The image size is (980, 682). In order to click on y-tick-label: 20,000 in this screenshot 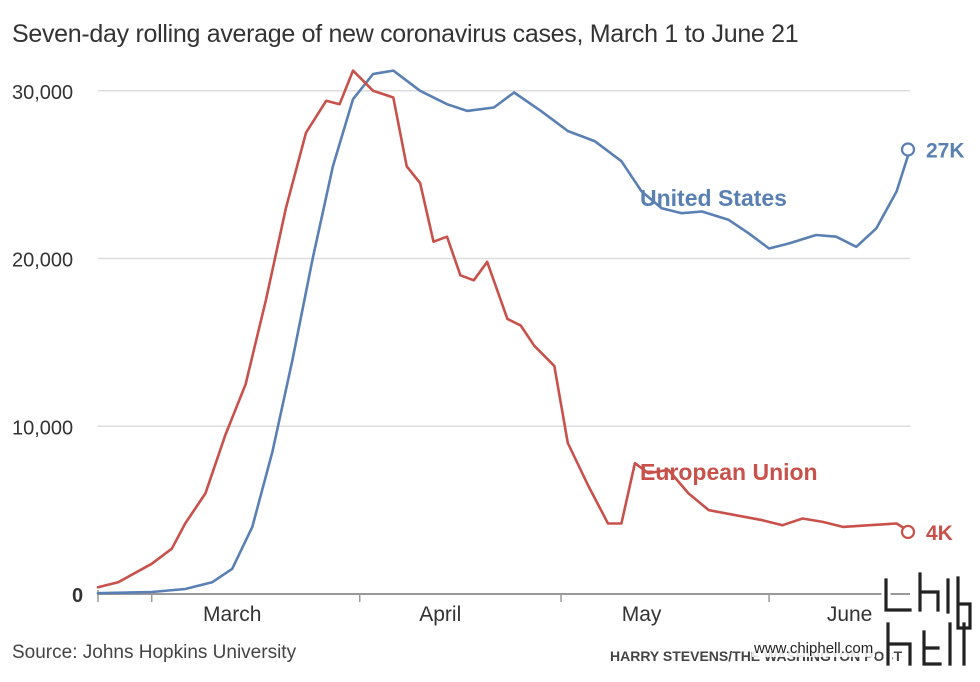, I will do `click(42, 261)`.